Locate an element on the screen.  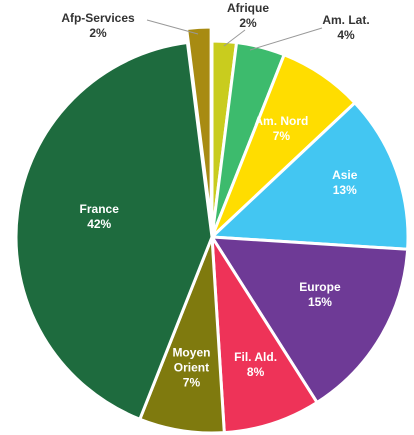
slice-name-am-nord: Am. Nord is located at coordinates (281, 121).